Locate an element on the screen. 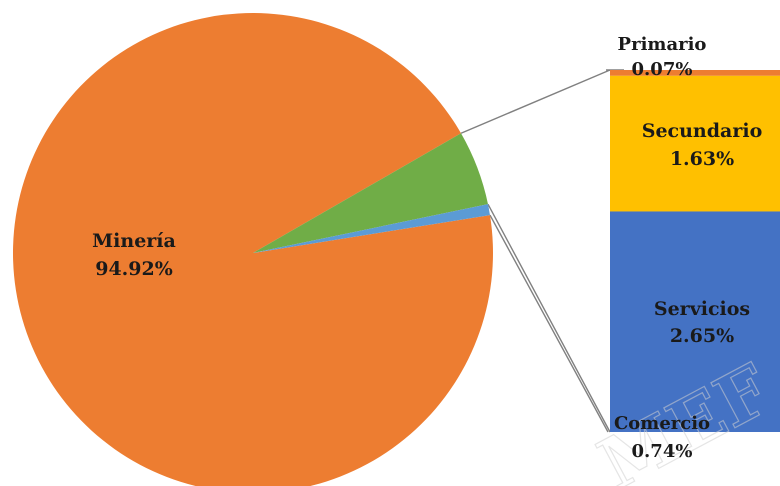  label-servicios-name: Servicios is located at coordinates (702, 309).